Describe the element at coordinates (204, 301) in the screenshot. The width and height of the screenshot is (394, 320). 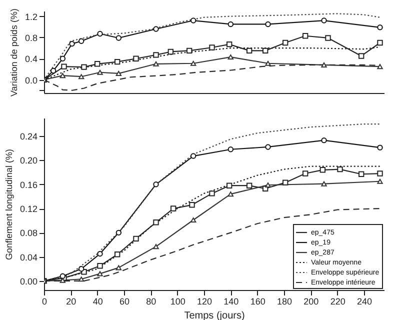
I see `x-tick-label: 120` at that location.